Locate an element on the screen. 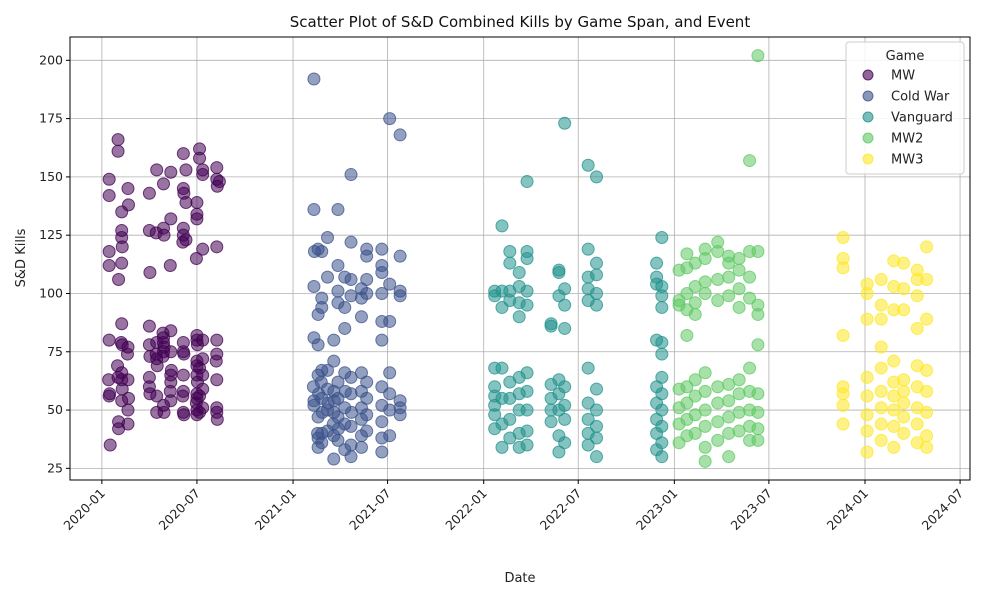 Image resolution: width=1000 pixels, height=600 pixels. y-axis-ticks: 25 50 75 100 125 150 175 200 is located at coordinates (54, 263).